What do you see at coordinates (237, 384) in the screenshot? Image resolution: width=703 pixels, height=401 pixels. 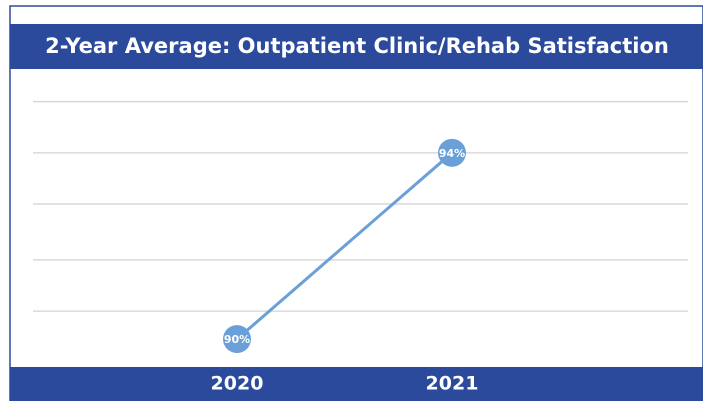 I see `x-tick-label: 2020` at bounding box center [237, 384].